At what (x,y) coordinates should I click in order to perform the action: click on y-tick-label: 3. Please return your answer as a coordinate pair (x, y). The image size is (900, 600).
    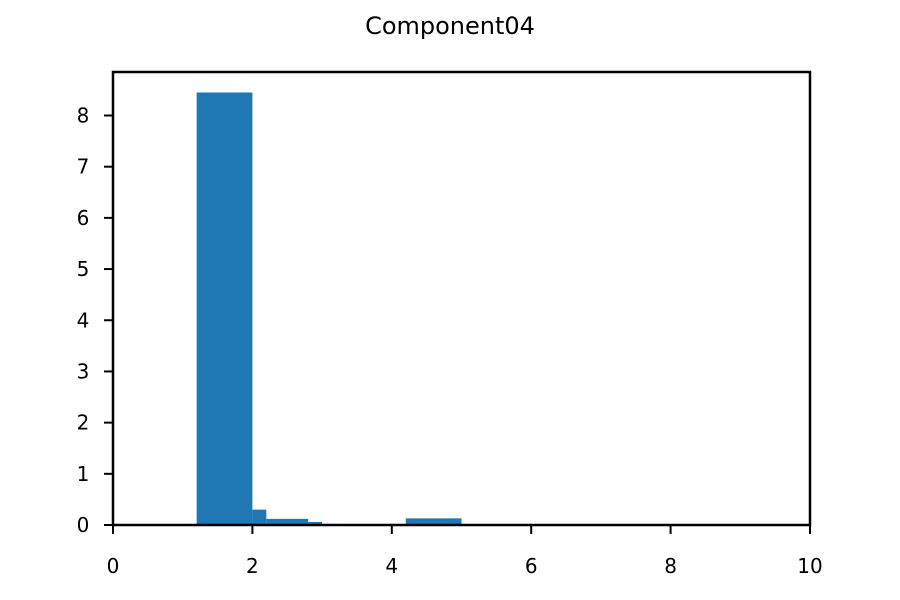
    Looking at the image, I should click on (83, 371).